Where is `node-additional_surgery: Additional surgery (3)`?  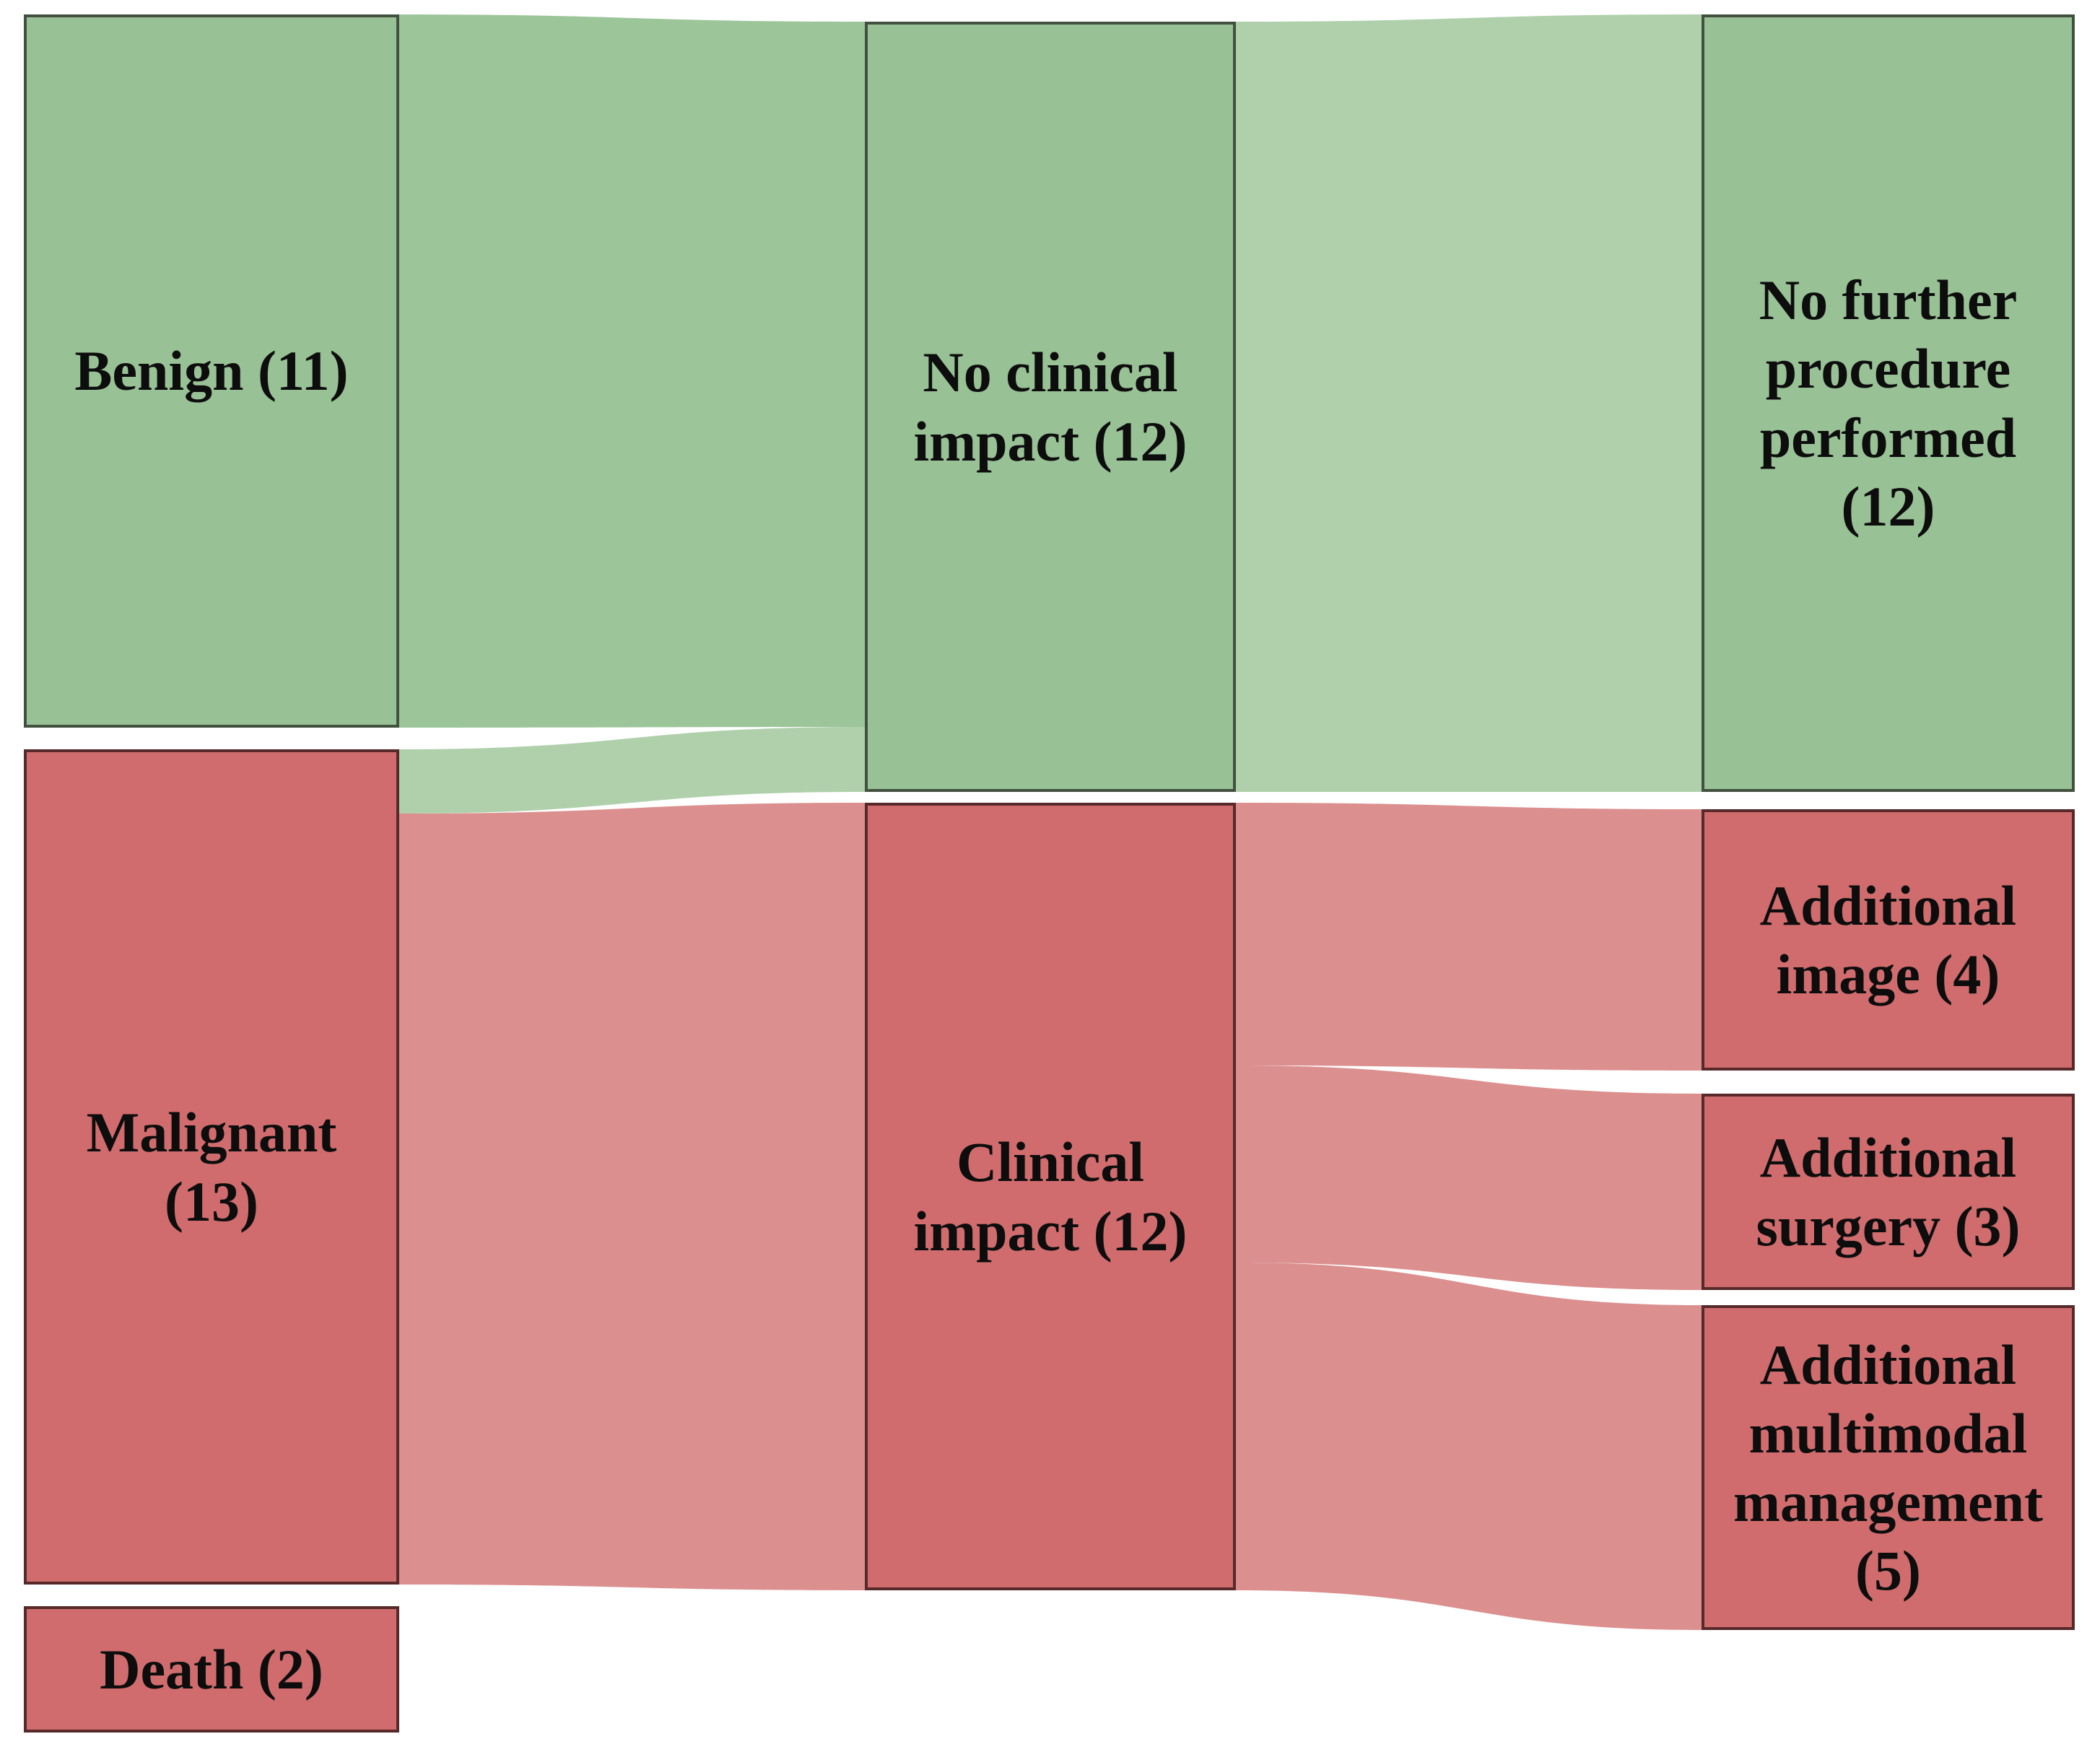
node-additional_surgery: Additional surgery (3) is located at coordinates (1888, 1192).